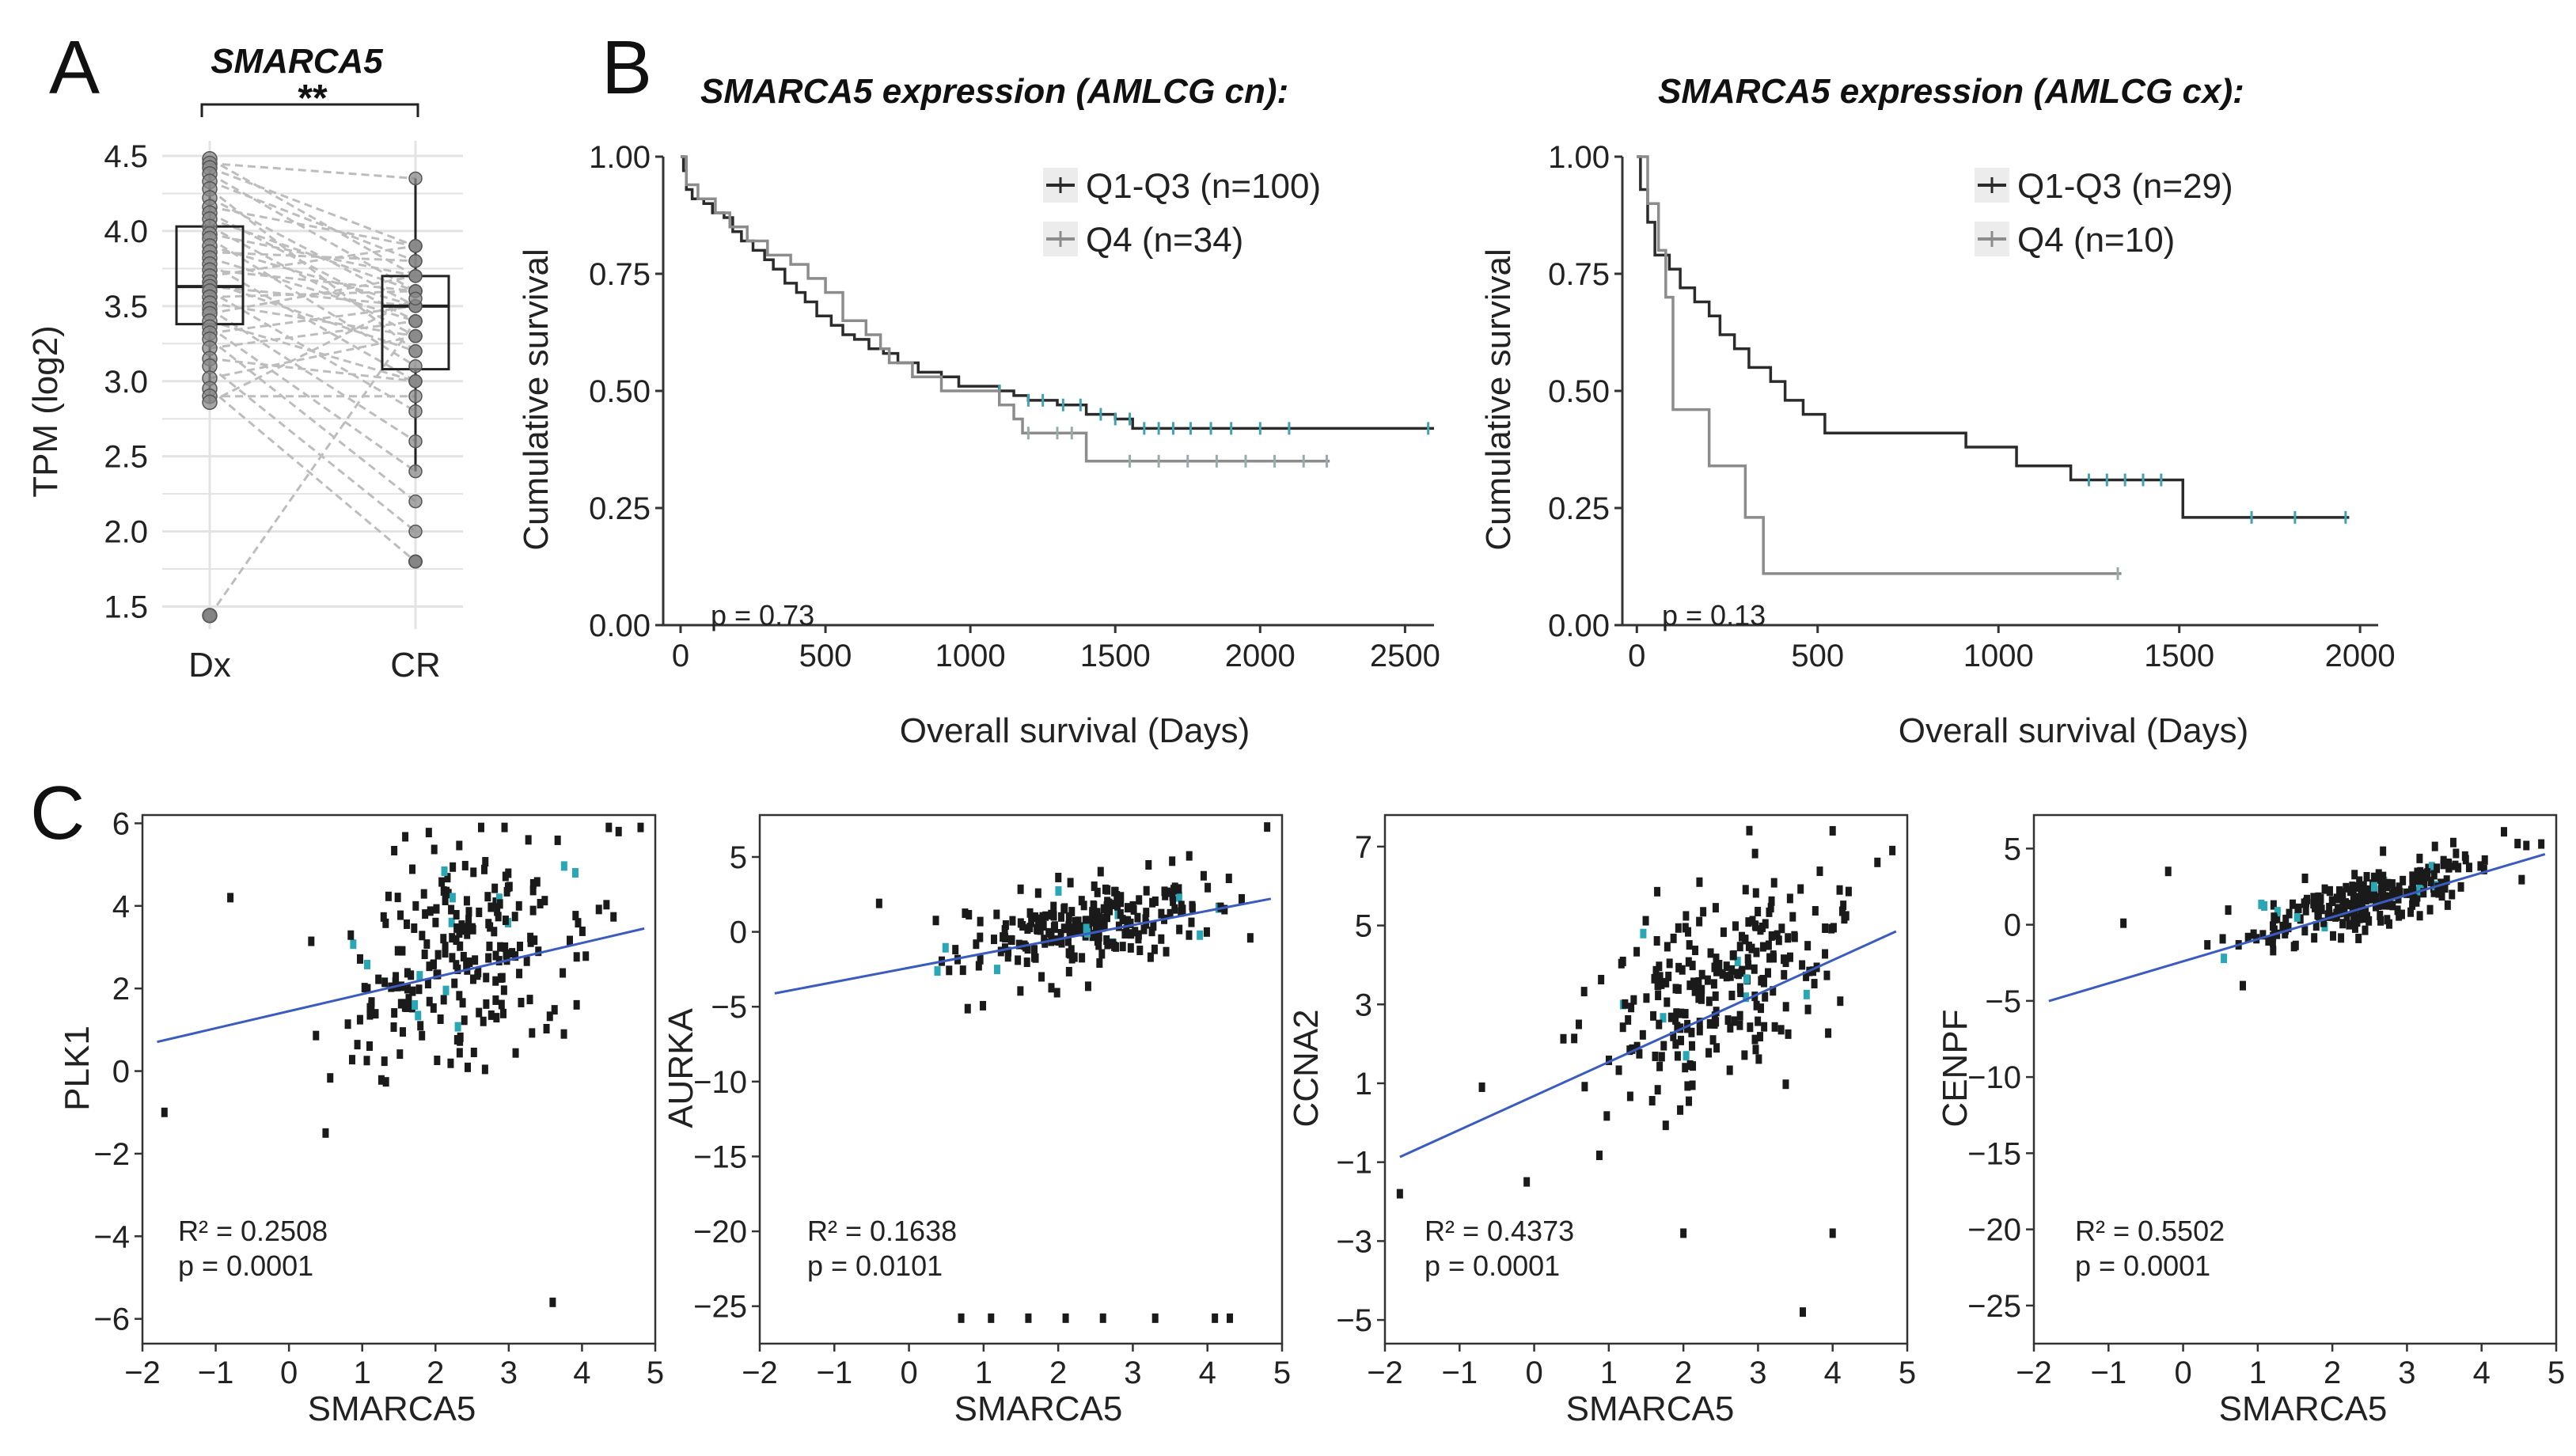 The height and width of the screenshot is (1456, 2576). What do you see at coordinates (1038, 1409) in the screenshot?
I see `scatter-aurka-x-label: SMARCA5` at bounding box center [1038, 1409].